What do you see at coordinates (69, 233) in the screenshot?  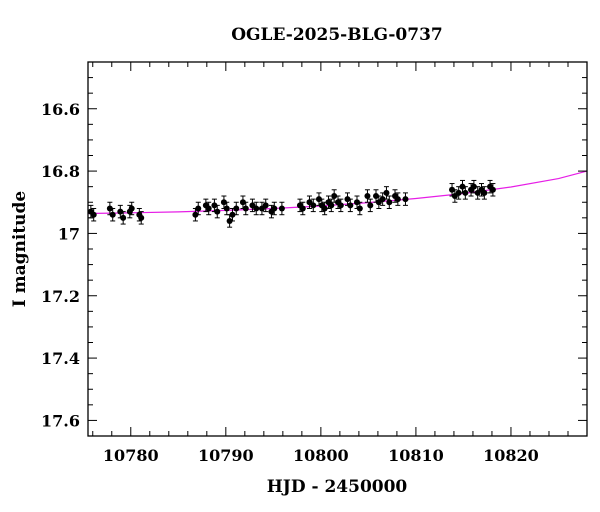 I see `y-tick-label: 17` at bounding box center [69, 233].